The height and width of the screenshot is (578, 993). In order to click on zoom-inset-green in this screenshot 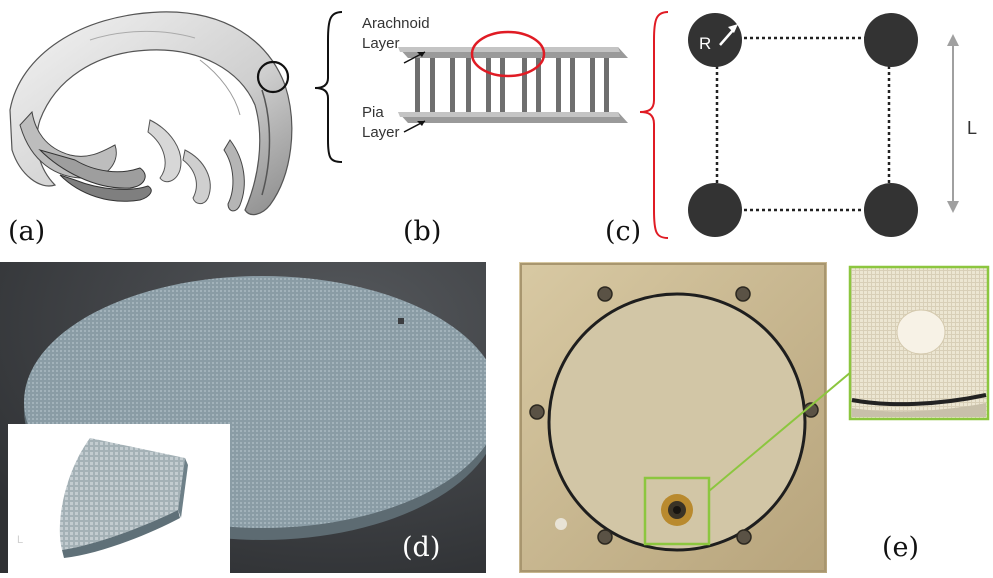, I will do `click(919, 343)`.